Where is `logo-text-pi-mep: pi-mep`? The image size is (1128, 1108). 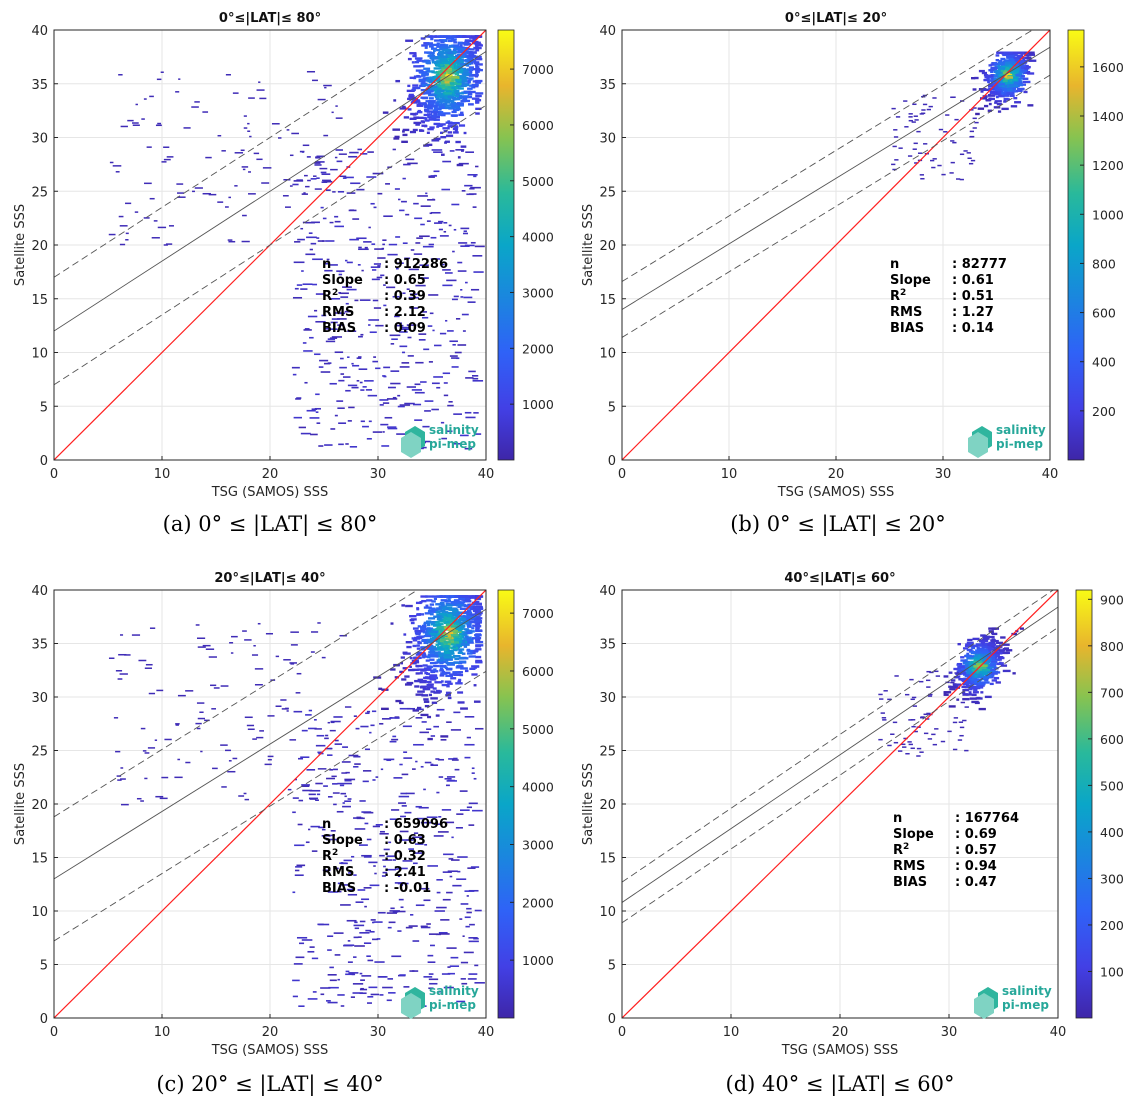
logo-text-pi-mep: pi-mep is located at coordinates (1019, 444).